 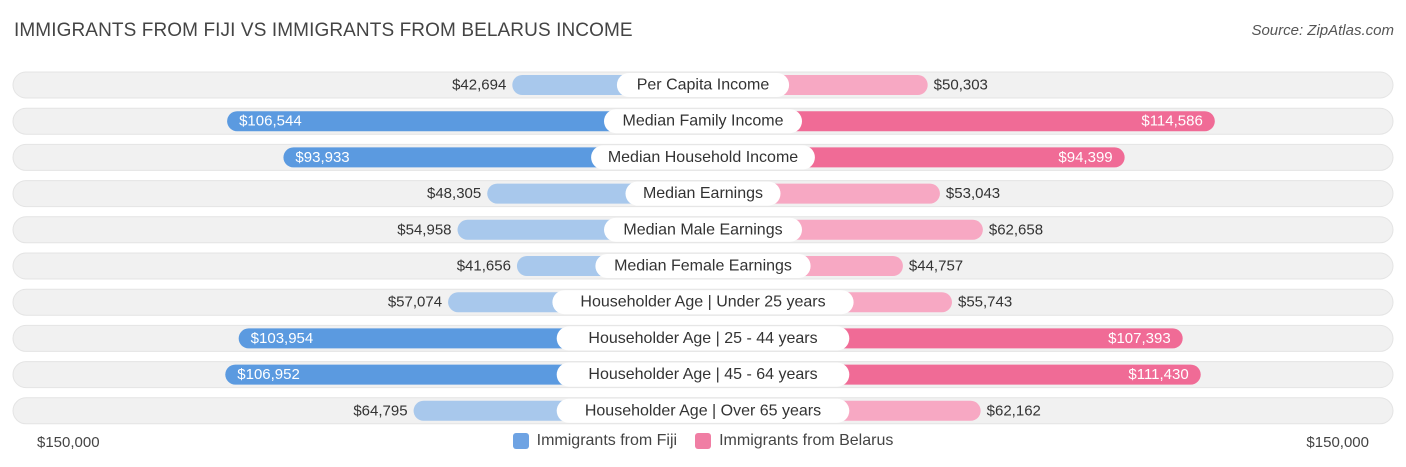 I want to click on value-label-fiji: $64,795, so click(x=380, y=410).